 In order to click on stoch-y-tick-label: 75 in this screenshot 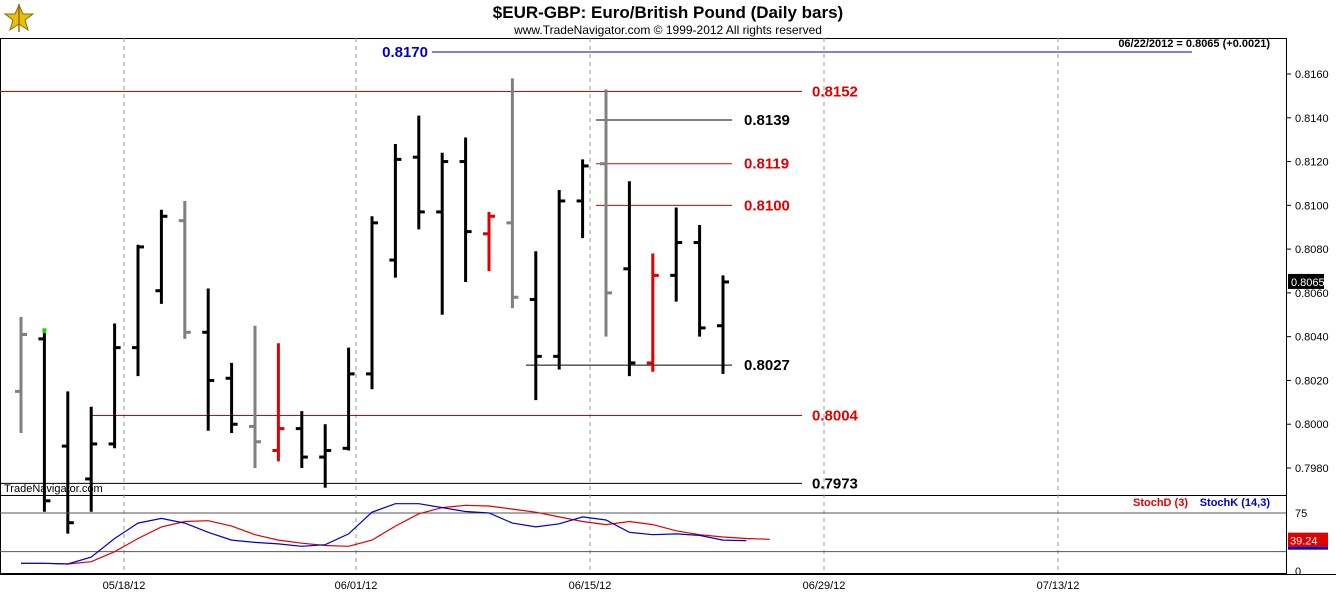, I will do `click(1301, 514)`.